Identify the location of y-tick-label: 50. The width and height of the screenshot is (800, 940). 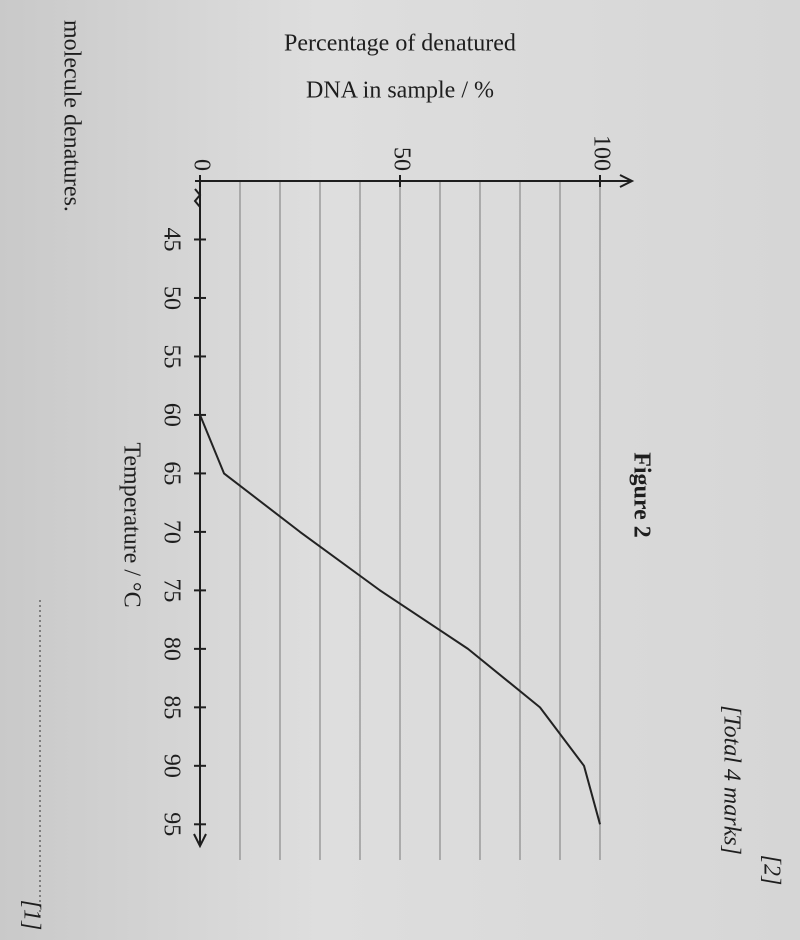
(401, 159).